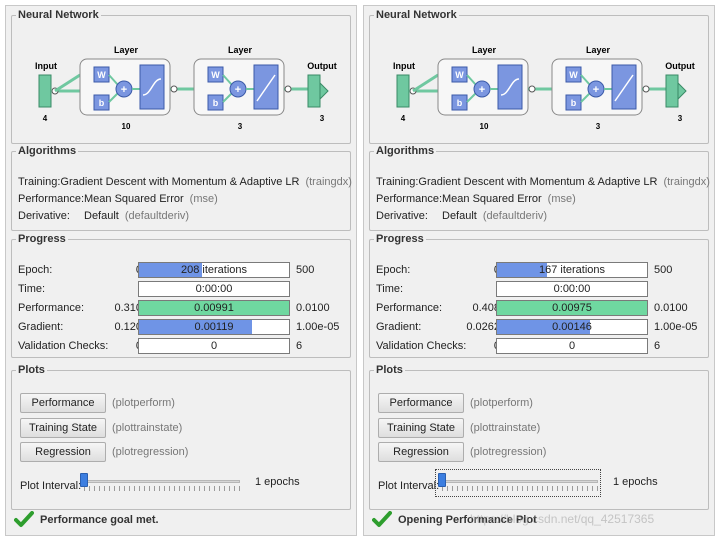 This screenshot has height=540, width=719. I want to click on gradient-row: Gradient: 0.0262 0.00146 1.00e-05, so click(537, 327).